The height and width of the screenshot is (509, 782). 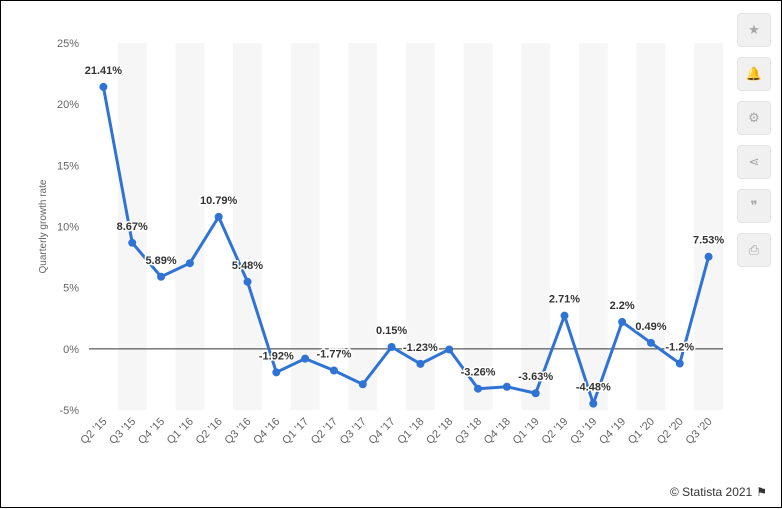 I want to click on x-tick-label: Q3 '15, so click(x=122, y=431).